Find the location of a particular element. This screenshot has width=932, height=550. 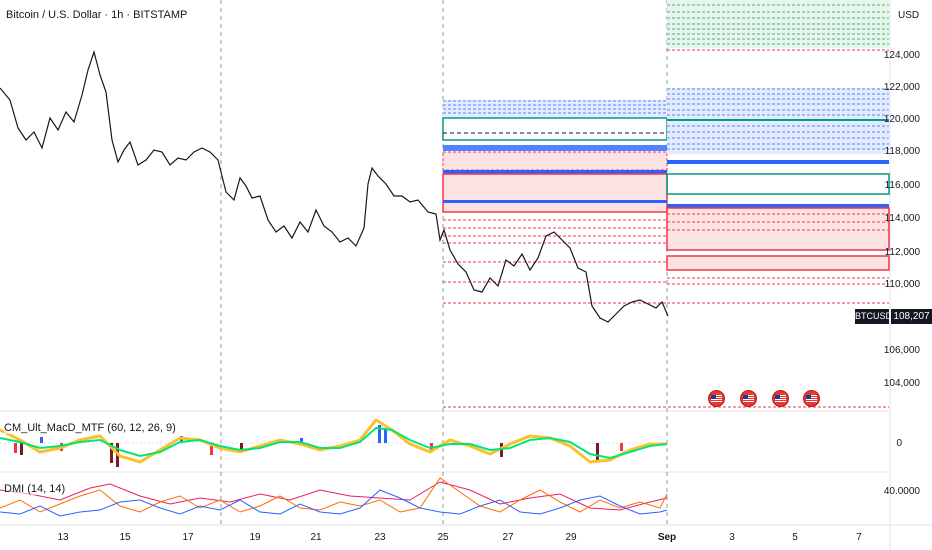

date-tick: 3 is located at coordinates (732, 537).